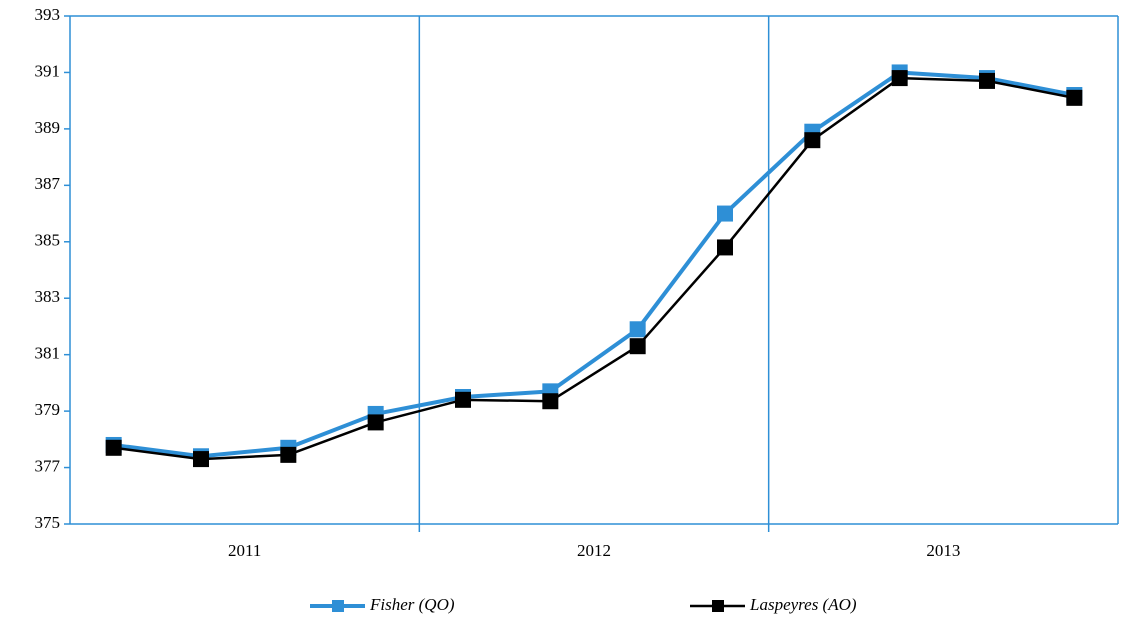 Image resolution: width=1133 pixels, height=624 pixels. What do you see at coordinates (412, 604) in the screenshot?
I see `legend-label: Fisher (QO)` at bounding box center [412, 604].